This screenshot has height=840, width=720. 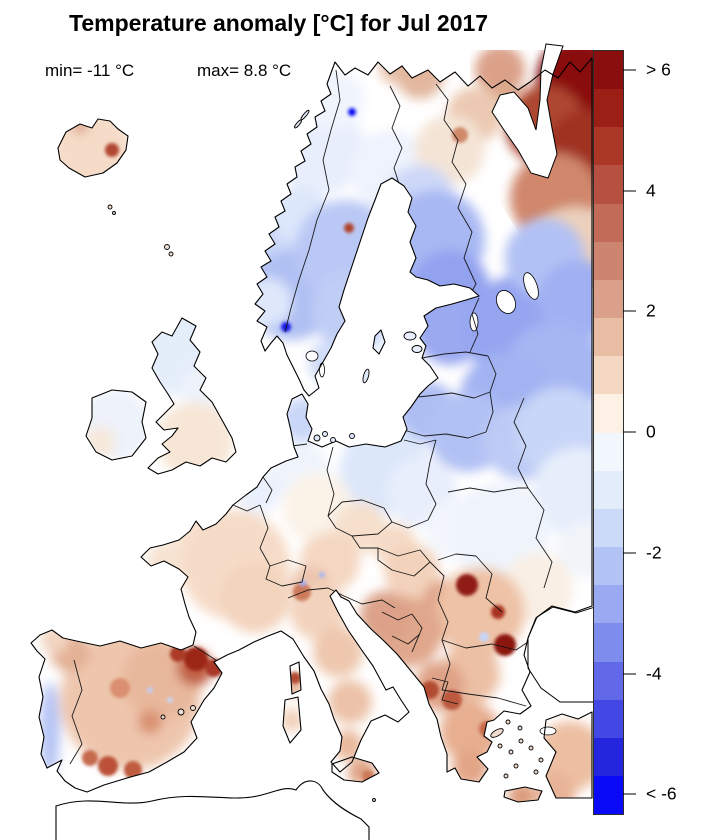 I want to click on colorbar-segments, so click(x=608, y=433).